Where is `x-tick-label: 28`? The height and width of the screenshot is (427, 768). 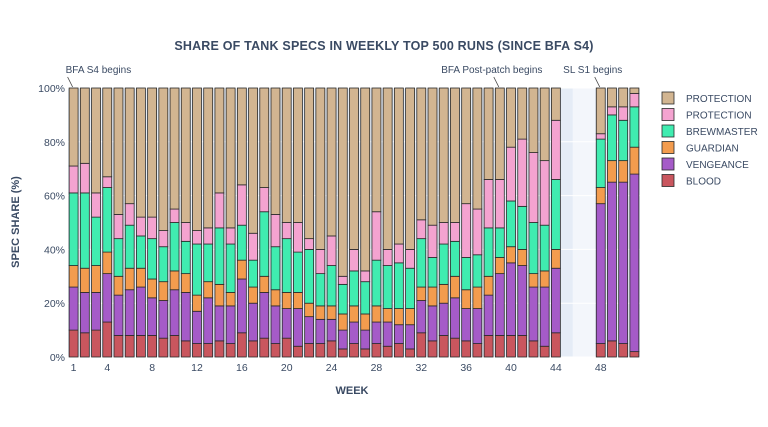
x-tick-label: 28 is located at coordinates (377, 368).